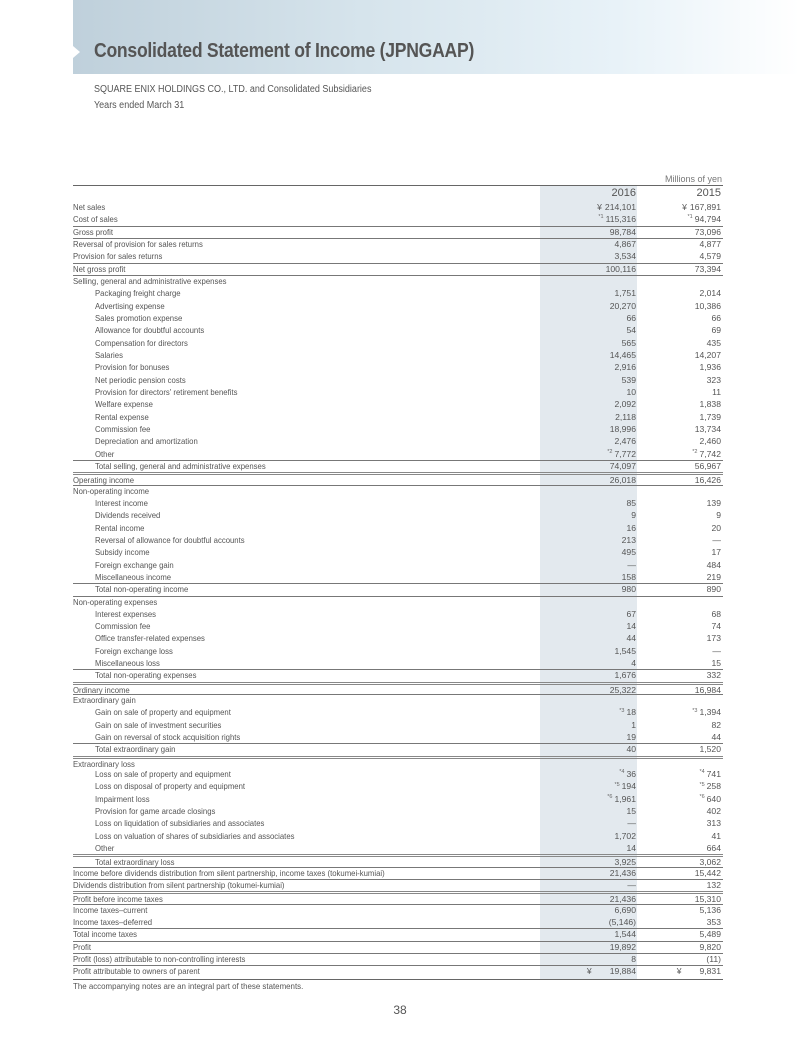  I want to click on table-row: Total non-operating income 980 890, so click(398, 589).